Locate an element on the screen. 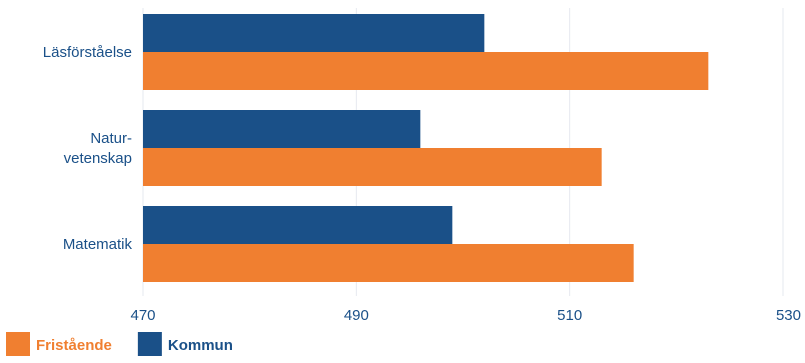  legend-label-fristående: Fristående is located at coordinates (74, 345).